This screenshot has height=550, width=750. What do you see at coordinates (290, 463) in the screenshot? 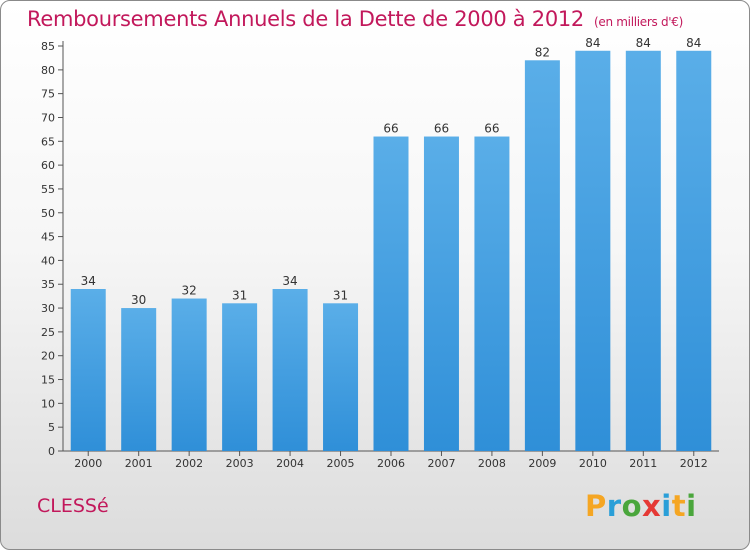
I see `x-tick-label: 2004` at bounding box center [290, 463].